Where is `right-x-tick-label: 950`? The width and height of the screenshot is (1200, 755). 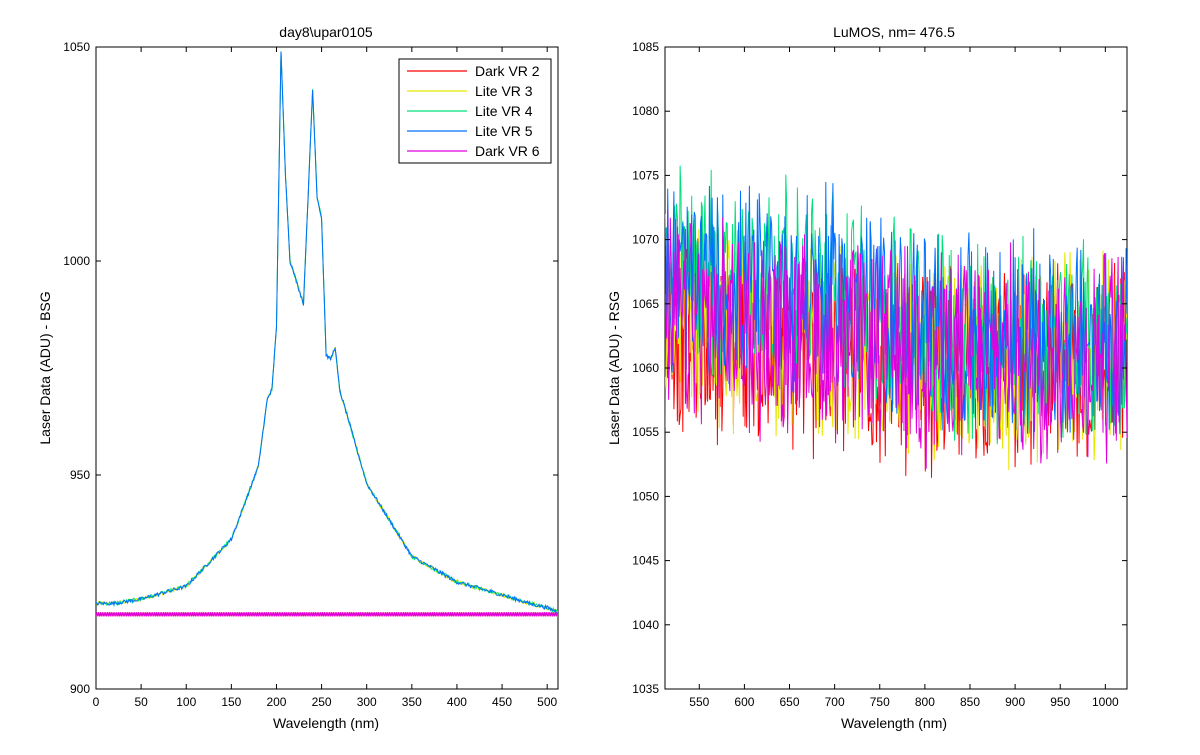
right-x-tick-label: 950 is located at coordinates (1060, 702).